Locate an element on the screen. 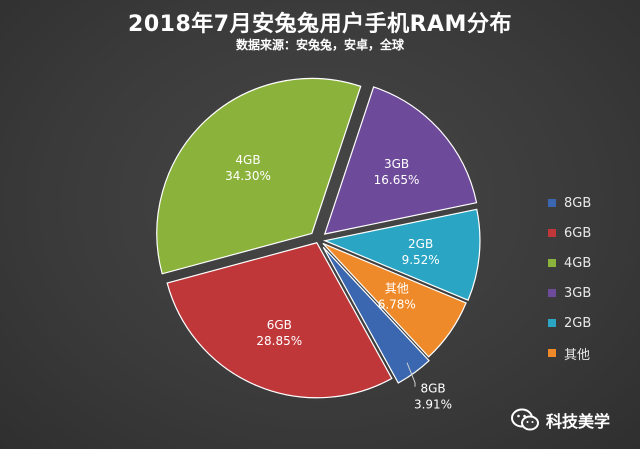  legend-item-5: 其他 is located at coordinates (588, 353).